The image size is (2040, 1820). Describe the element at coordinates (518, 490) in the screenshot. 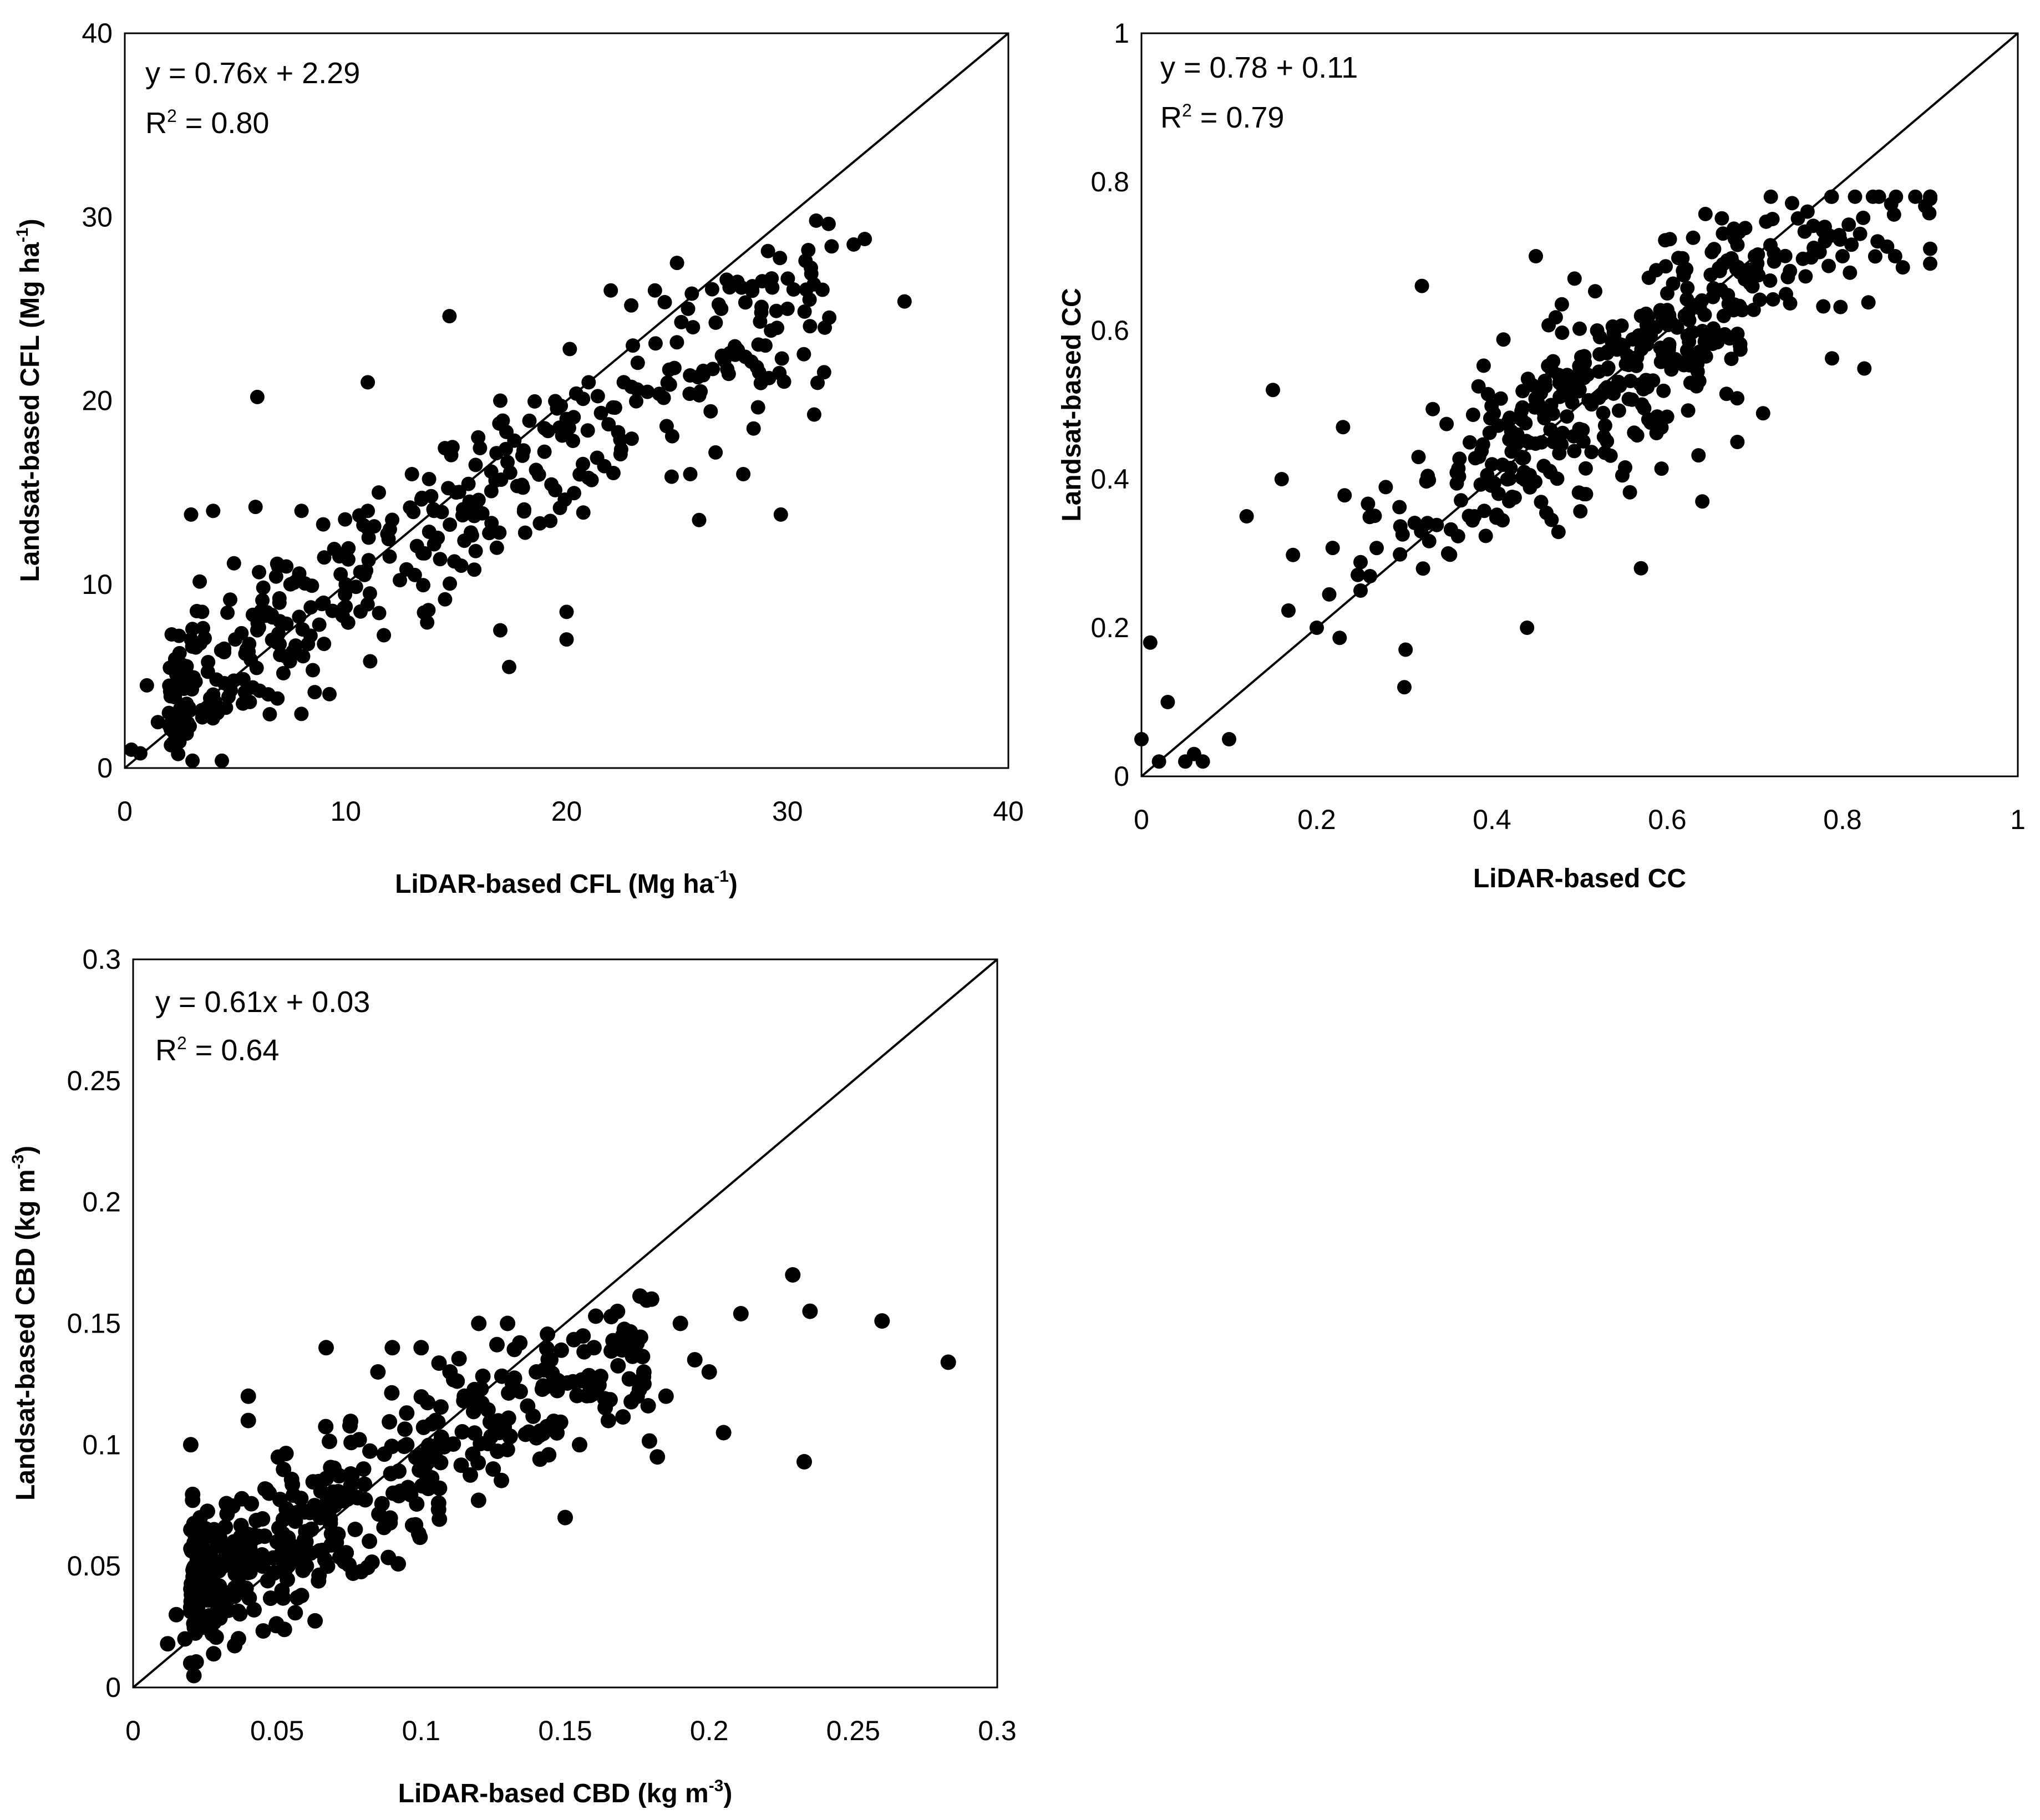

I see `cfl-points` at that location.